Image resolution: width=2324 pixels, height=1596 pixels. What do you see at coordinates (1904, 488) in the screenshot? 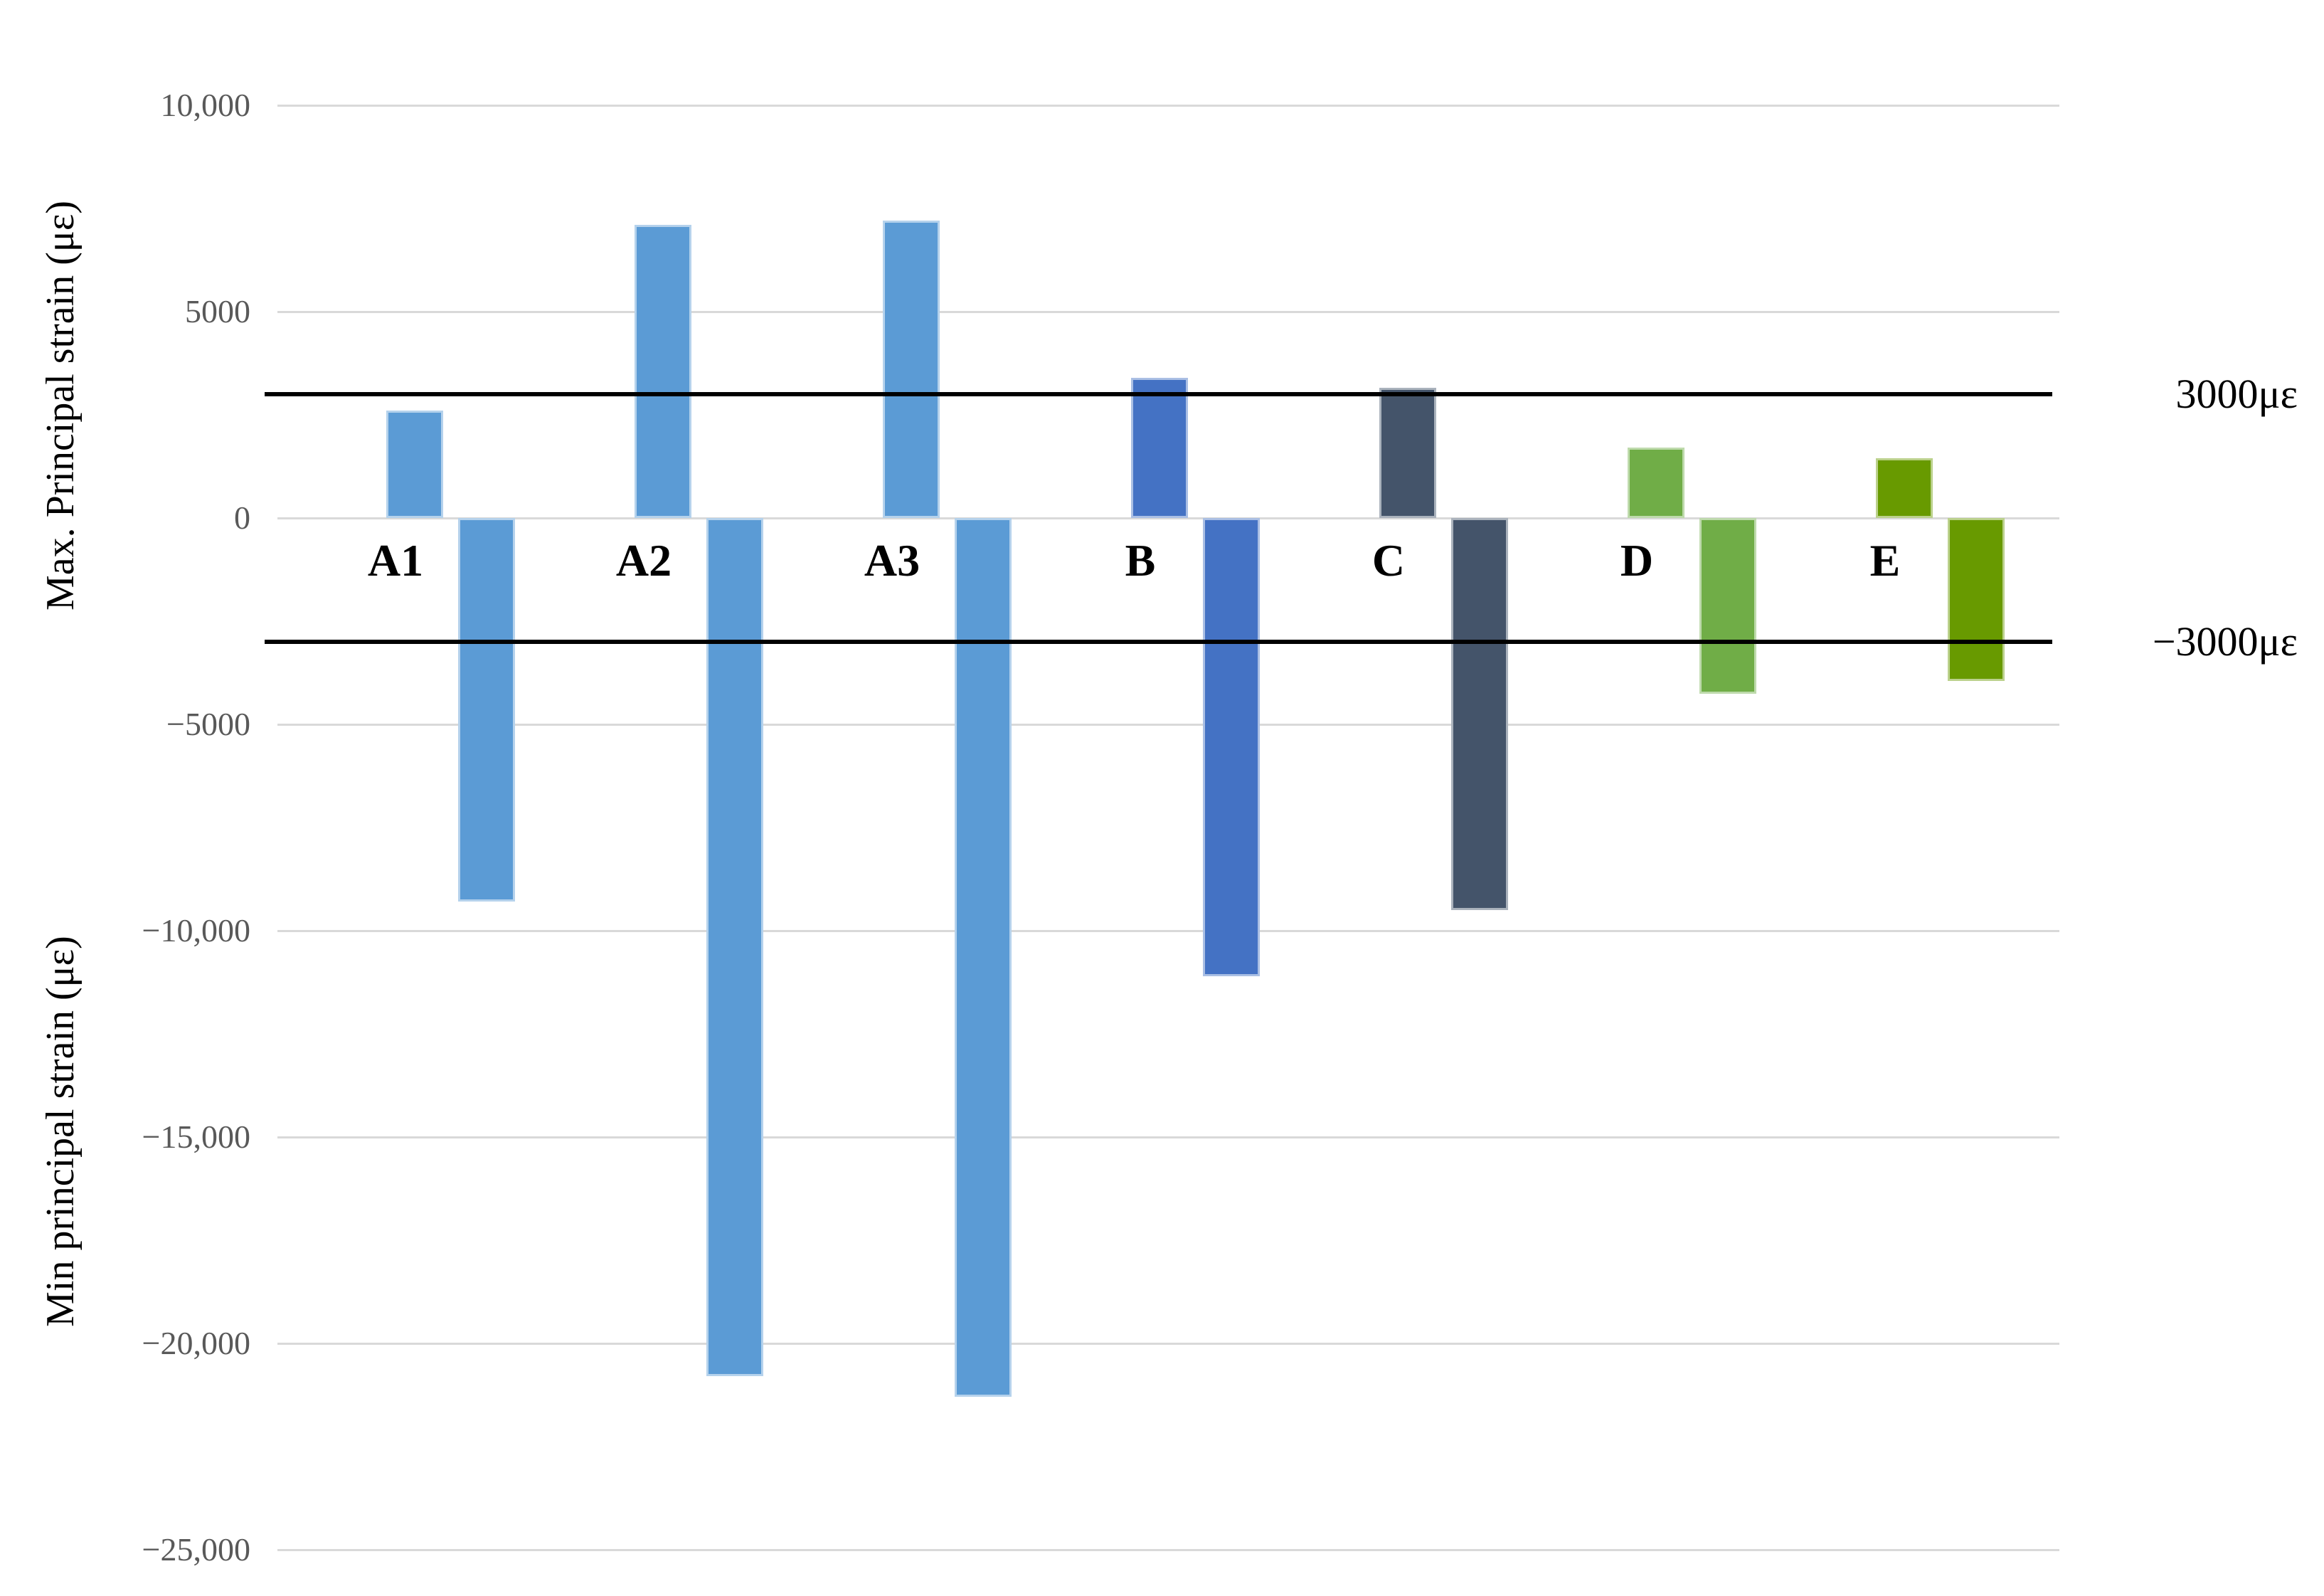
I see `bar-E-max` at bounding box center [1904, 488].